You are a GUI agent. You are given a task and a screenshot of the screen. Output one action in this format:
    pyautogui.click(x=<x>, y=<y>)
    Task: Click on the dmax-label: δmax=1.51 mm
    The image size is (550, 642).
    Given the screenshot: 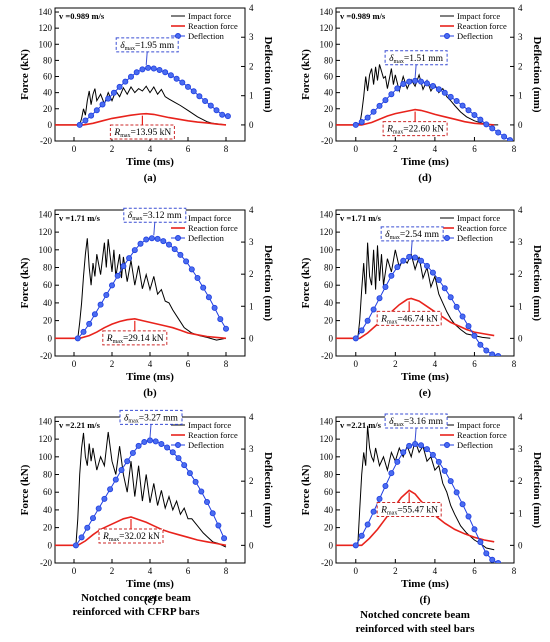 What is the action you would take?
    pyautogui.click(x=416, y=59)
    